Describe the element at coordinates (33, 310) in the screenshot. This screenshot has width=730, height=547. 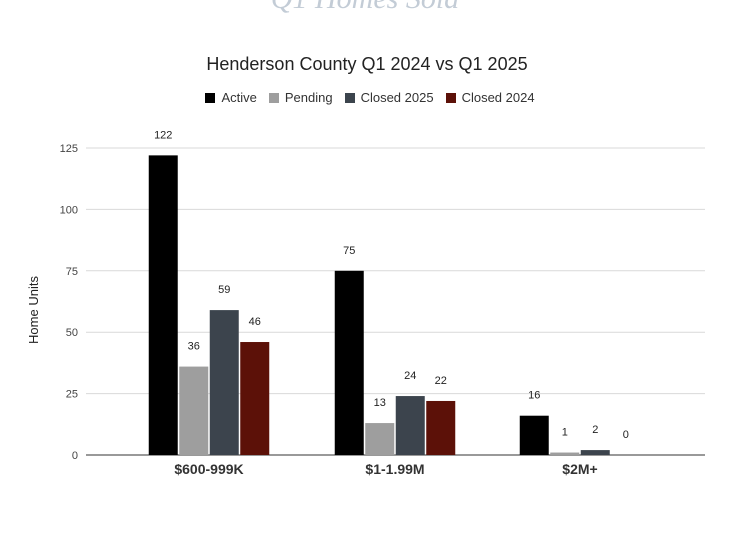
I see `y-axis-title: Home Units` at that location.